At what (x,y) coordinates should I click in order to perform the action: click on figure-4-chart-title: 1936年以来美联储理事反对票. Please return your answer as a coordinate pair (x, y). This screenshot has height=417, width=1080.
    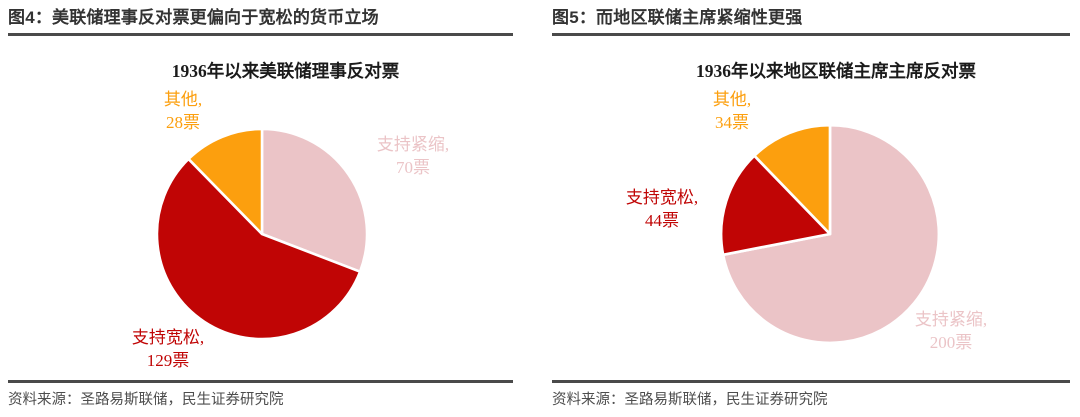
    Looking at the image, I should click on (285, 71).